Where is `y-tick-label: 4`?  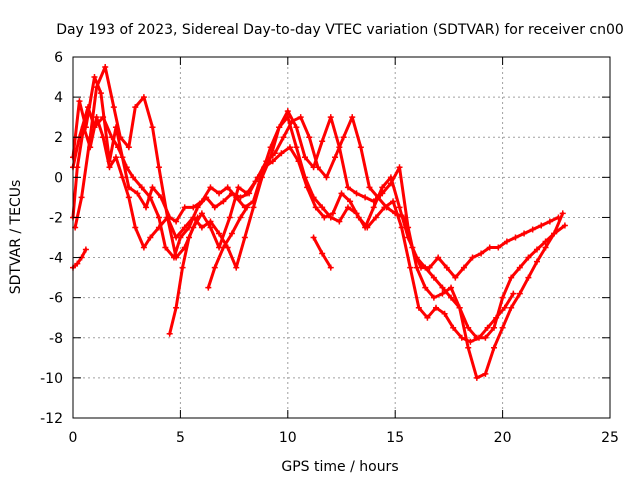
y-tick-label: 4 is located at coordinates (58, 98).